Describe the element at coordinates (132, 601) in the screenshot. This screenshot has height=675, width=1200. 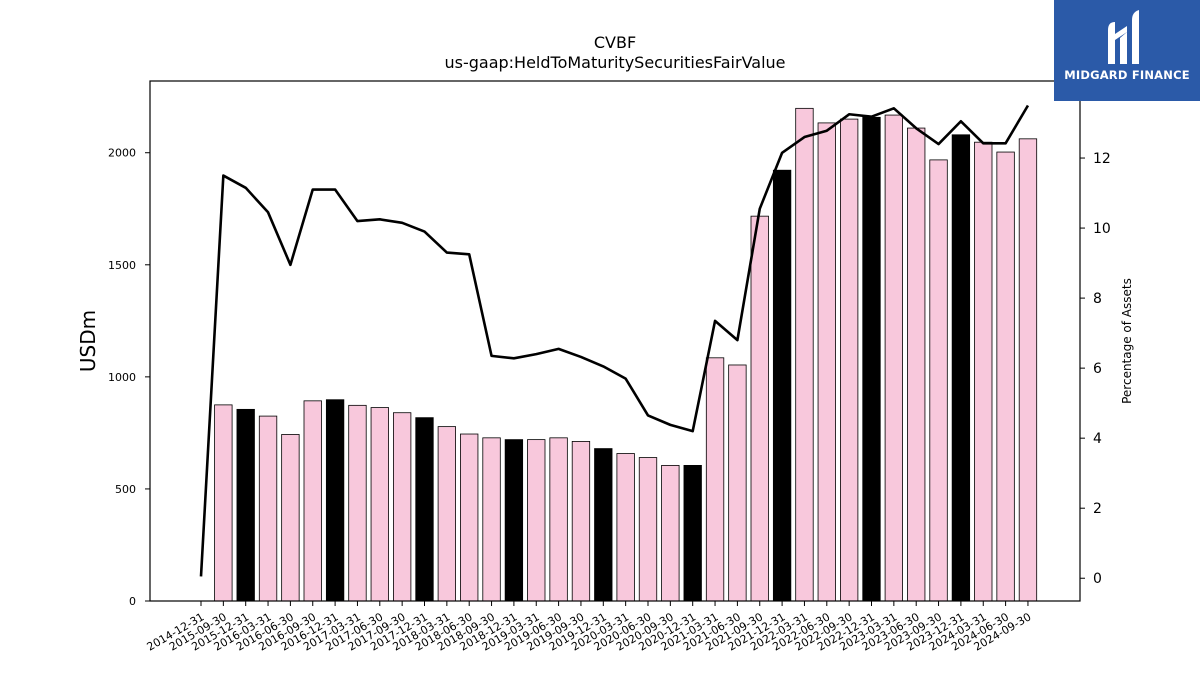
I see `y-tick-label: 0` at that location.